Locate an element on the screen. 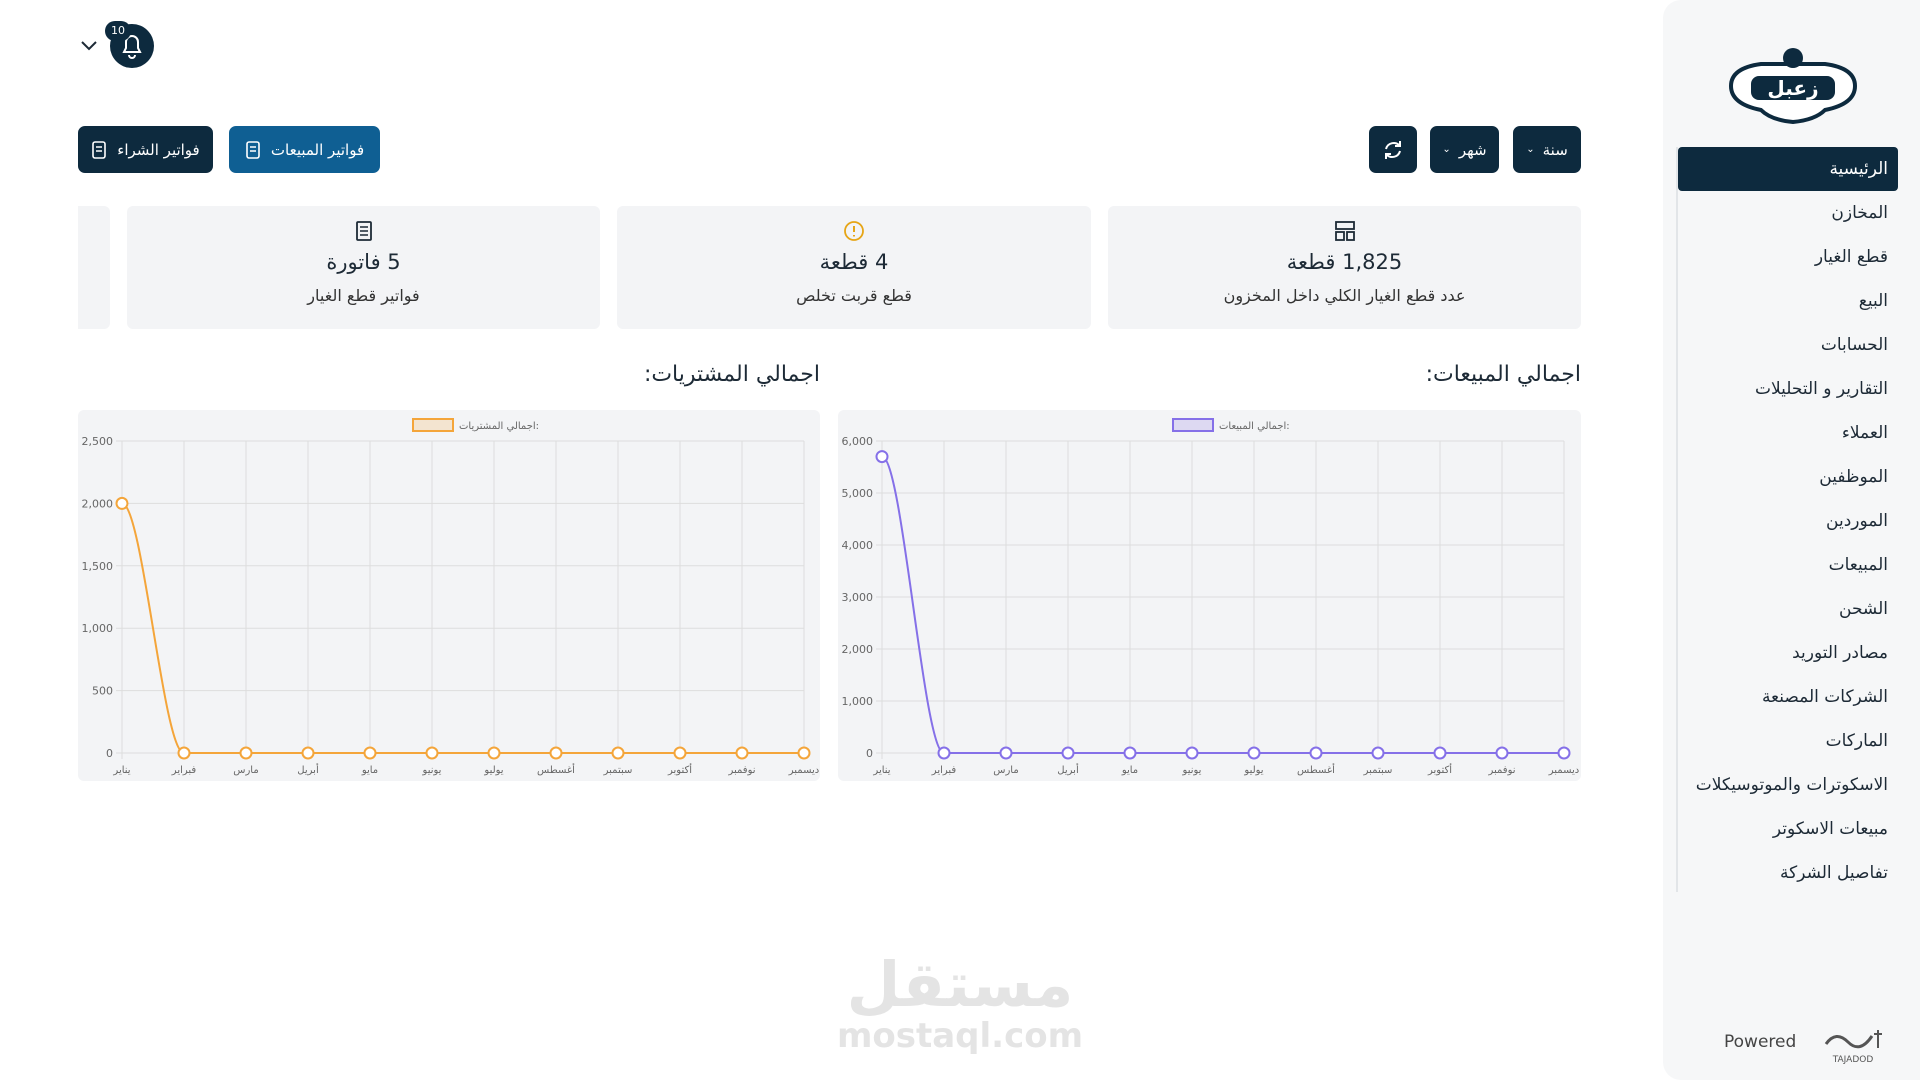  stat-value: 5 فاتورة is located at coordinates (363, 262).